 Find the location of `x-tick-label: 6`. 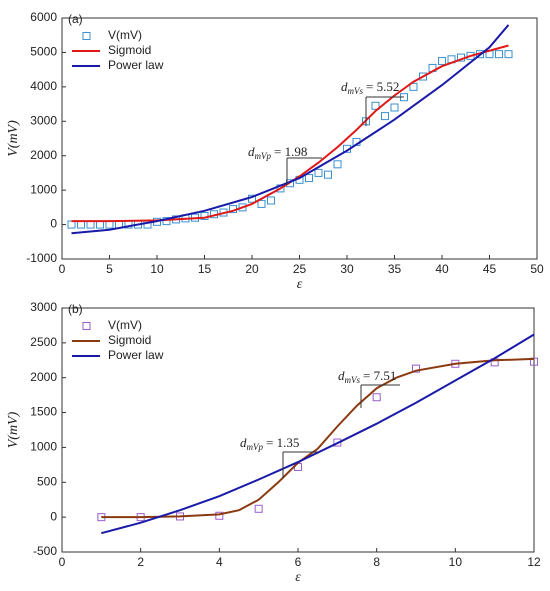

x-tick-label: 6 is located at coordinates (298, 562).